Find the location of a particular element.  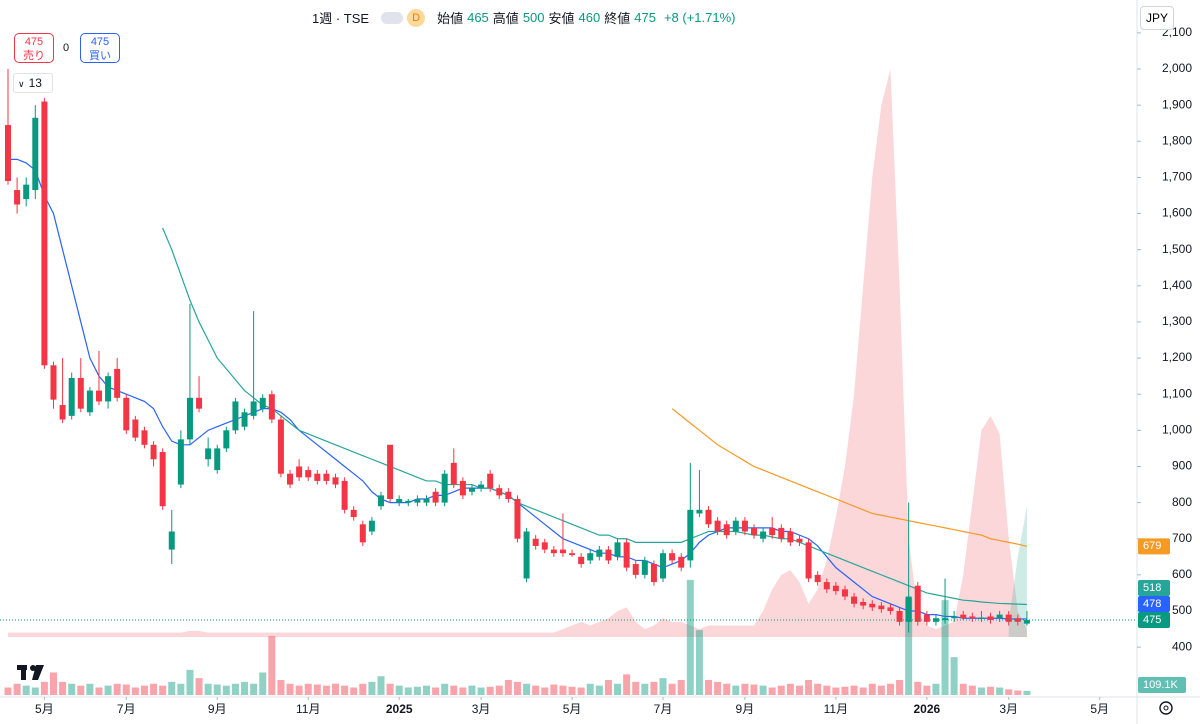

x-tick-label: 9月 is located at coordinates (217, 709).